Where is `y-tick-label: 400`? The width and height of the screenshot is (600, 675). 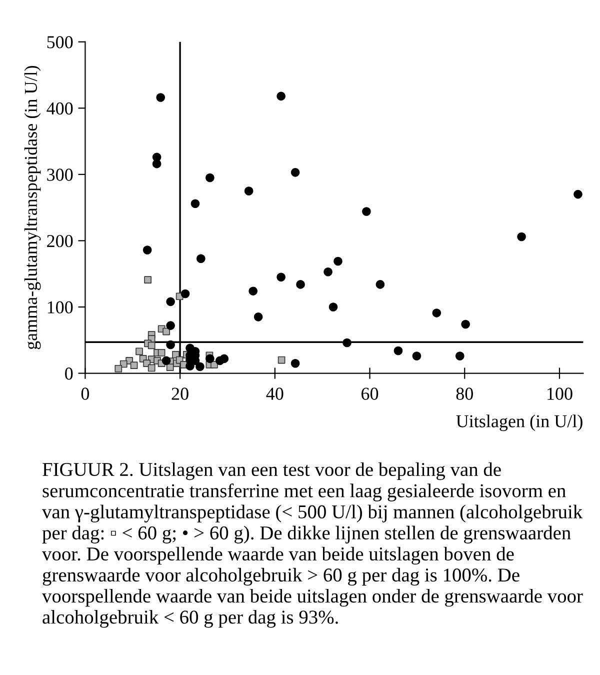 y-tick-label: 400 is located at coordinates (59, 108).